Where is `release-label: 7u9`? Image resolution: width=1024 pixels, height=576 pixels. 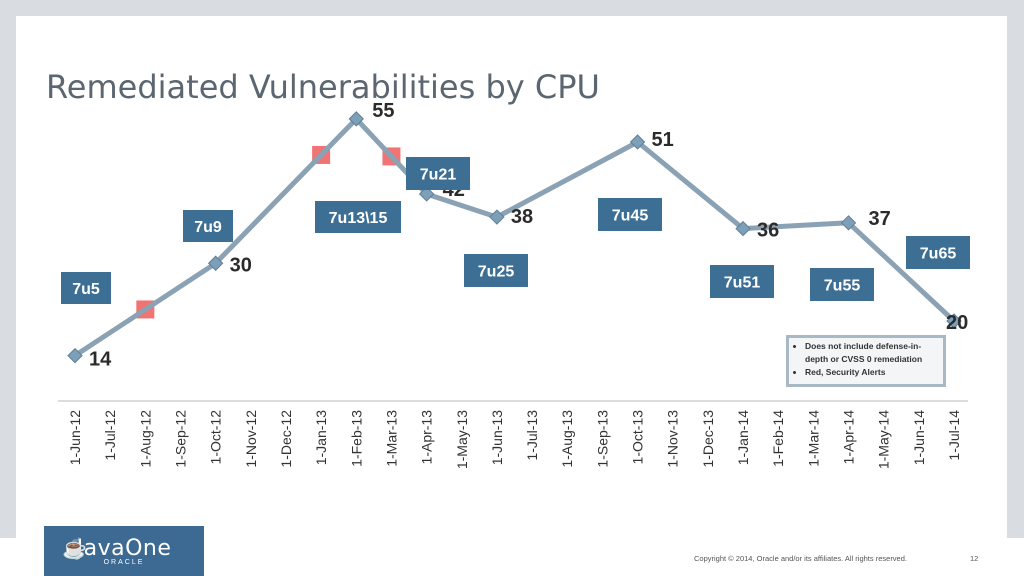 release-label: 7u9 is located at coordinates (208, 227).